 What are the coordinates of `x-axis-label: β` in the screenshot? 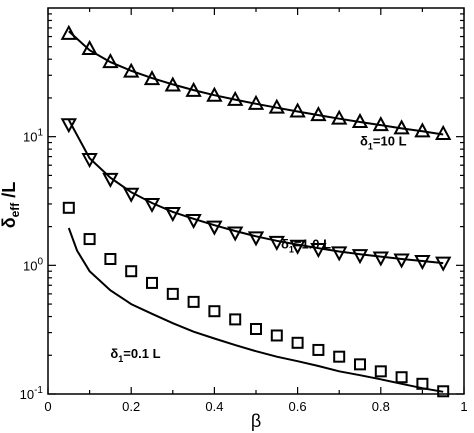 It's located at (256, 421).